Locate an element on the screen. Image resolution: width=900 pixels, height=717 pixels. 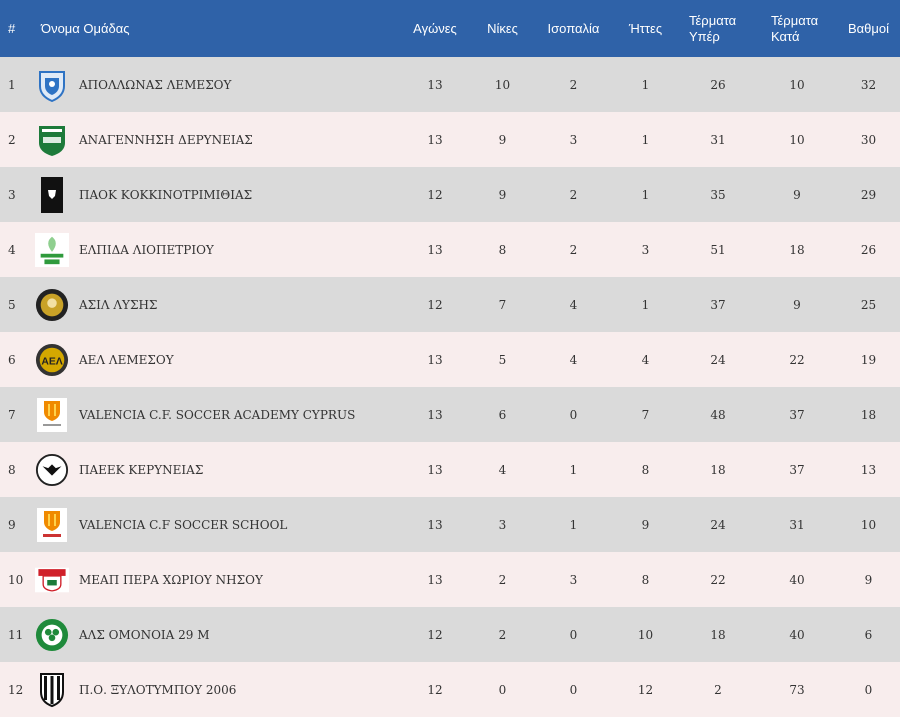
losses-cell: 10 is located at coordinates (645, 634).